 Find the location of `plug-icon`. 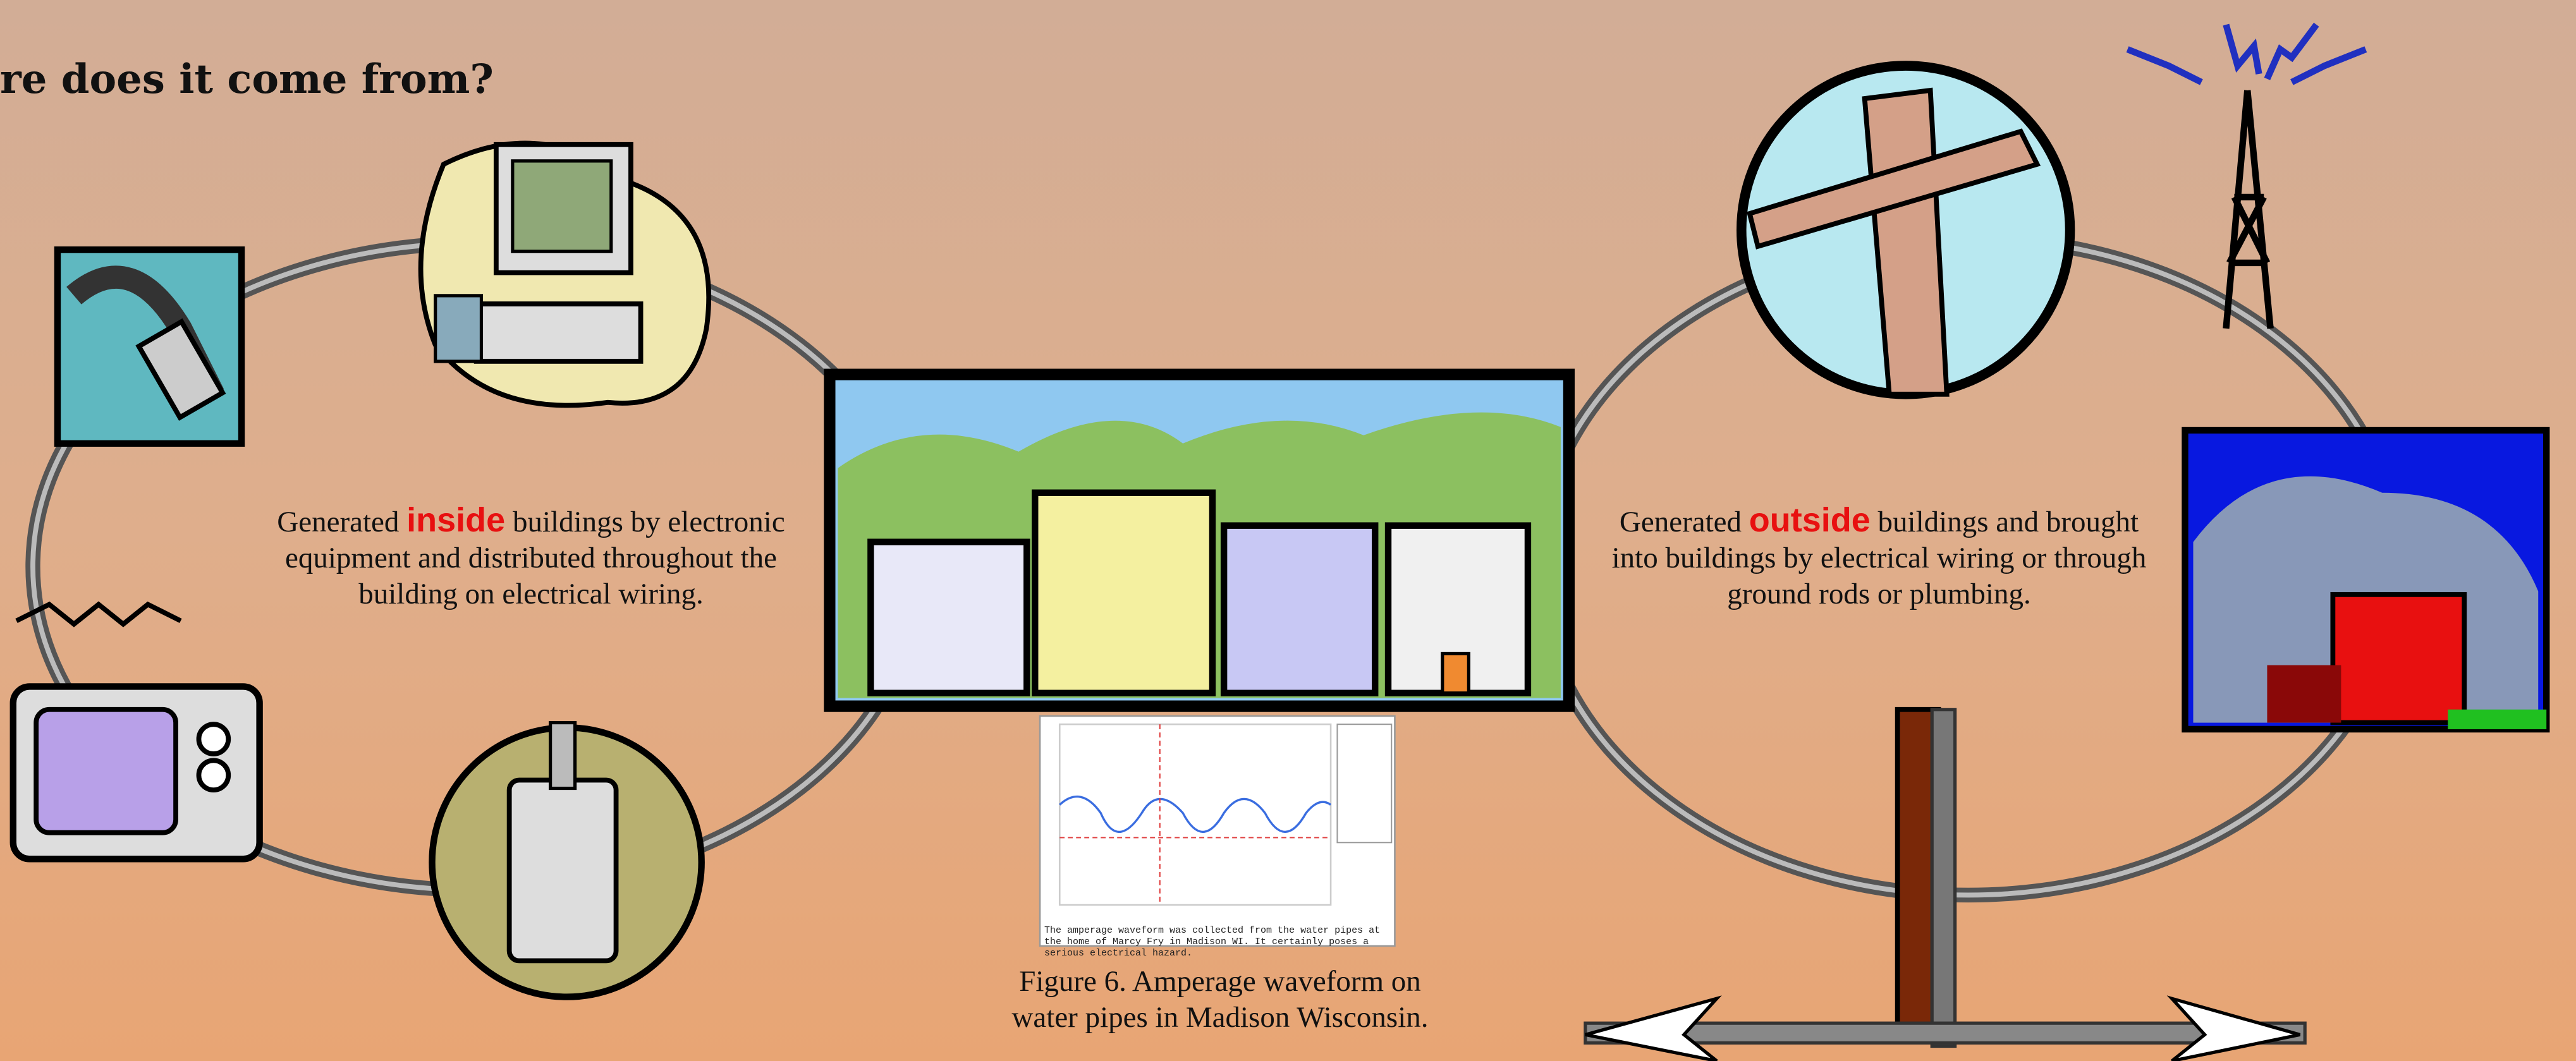

plug-icon is located at coordinates (149, 346).